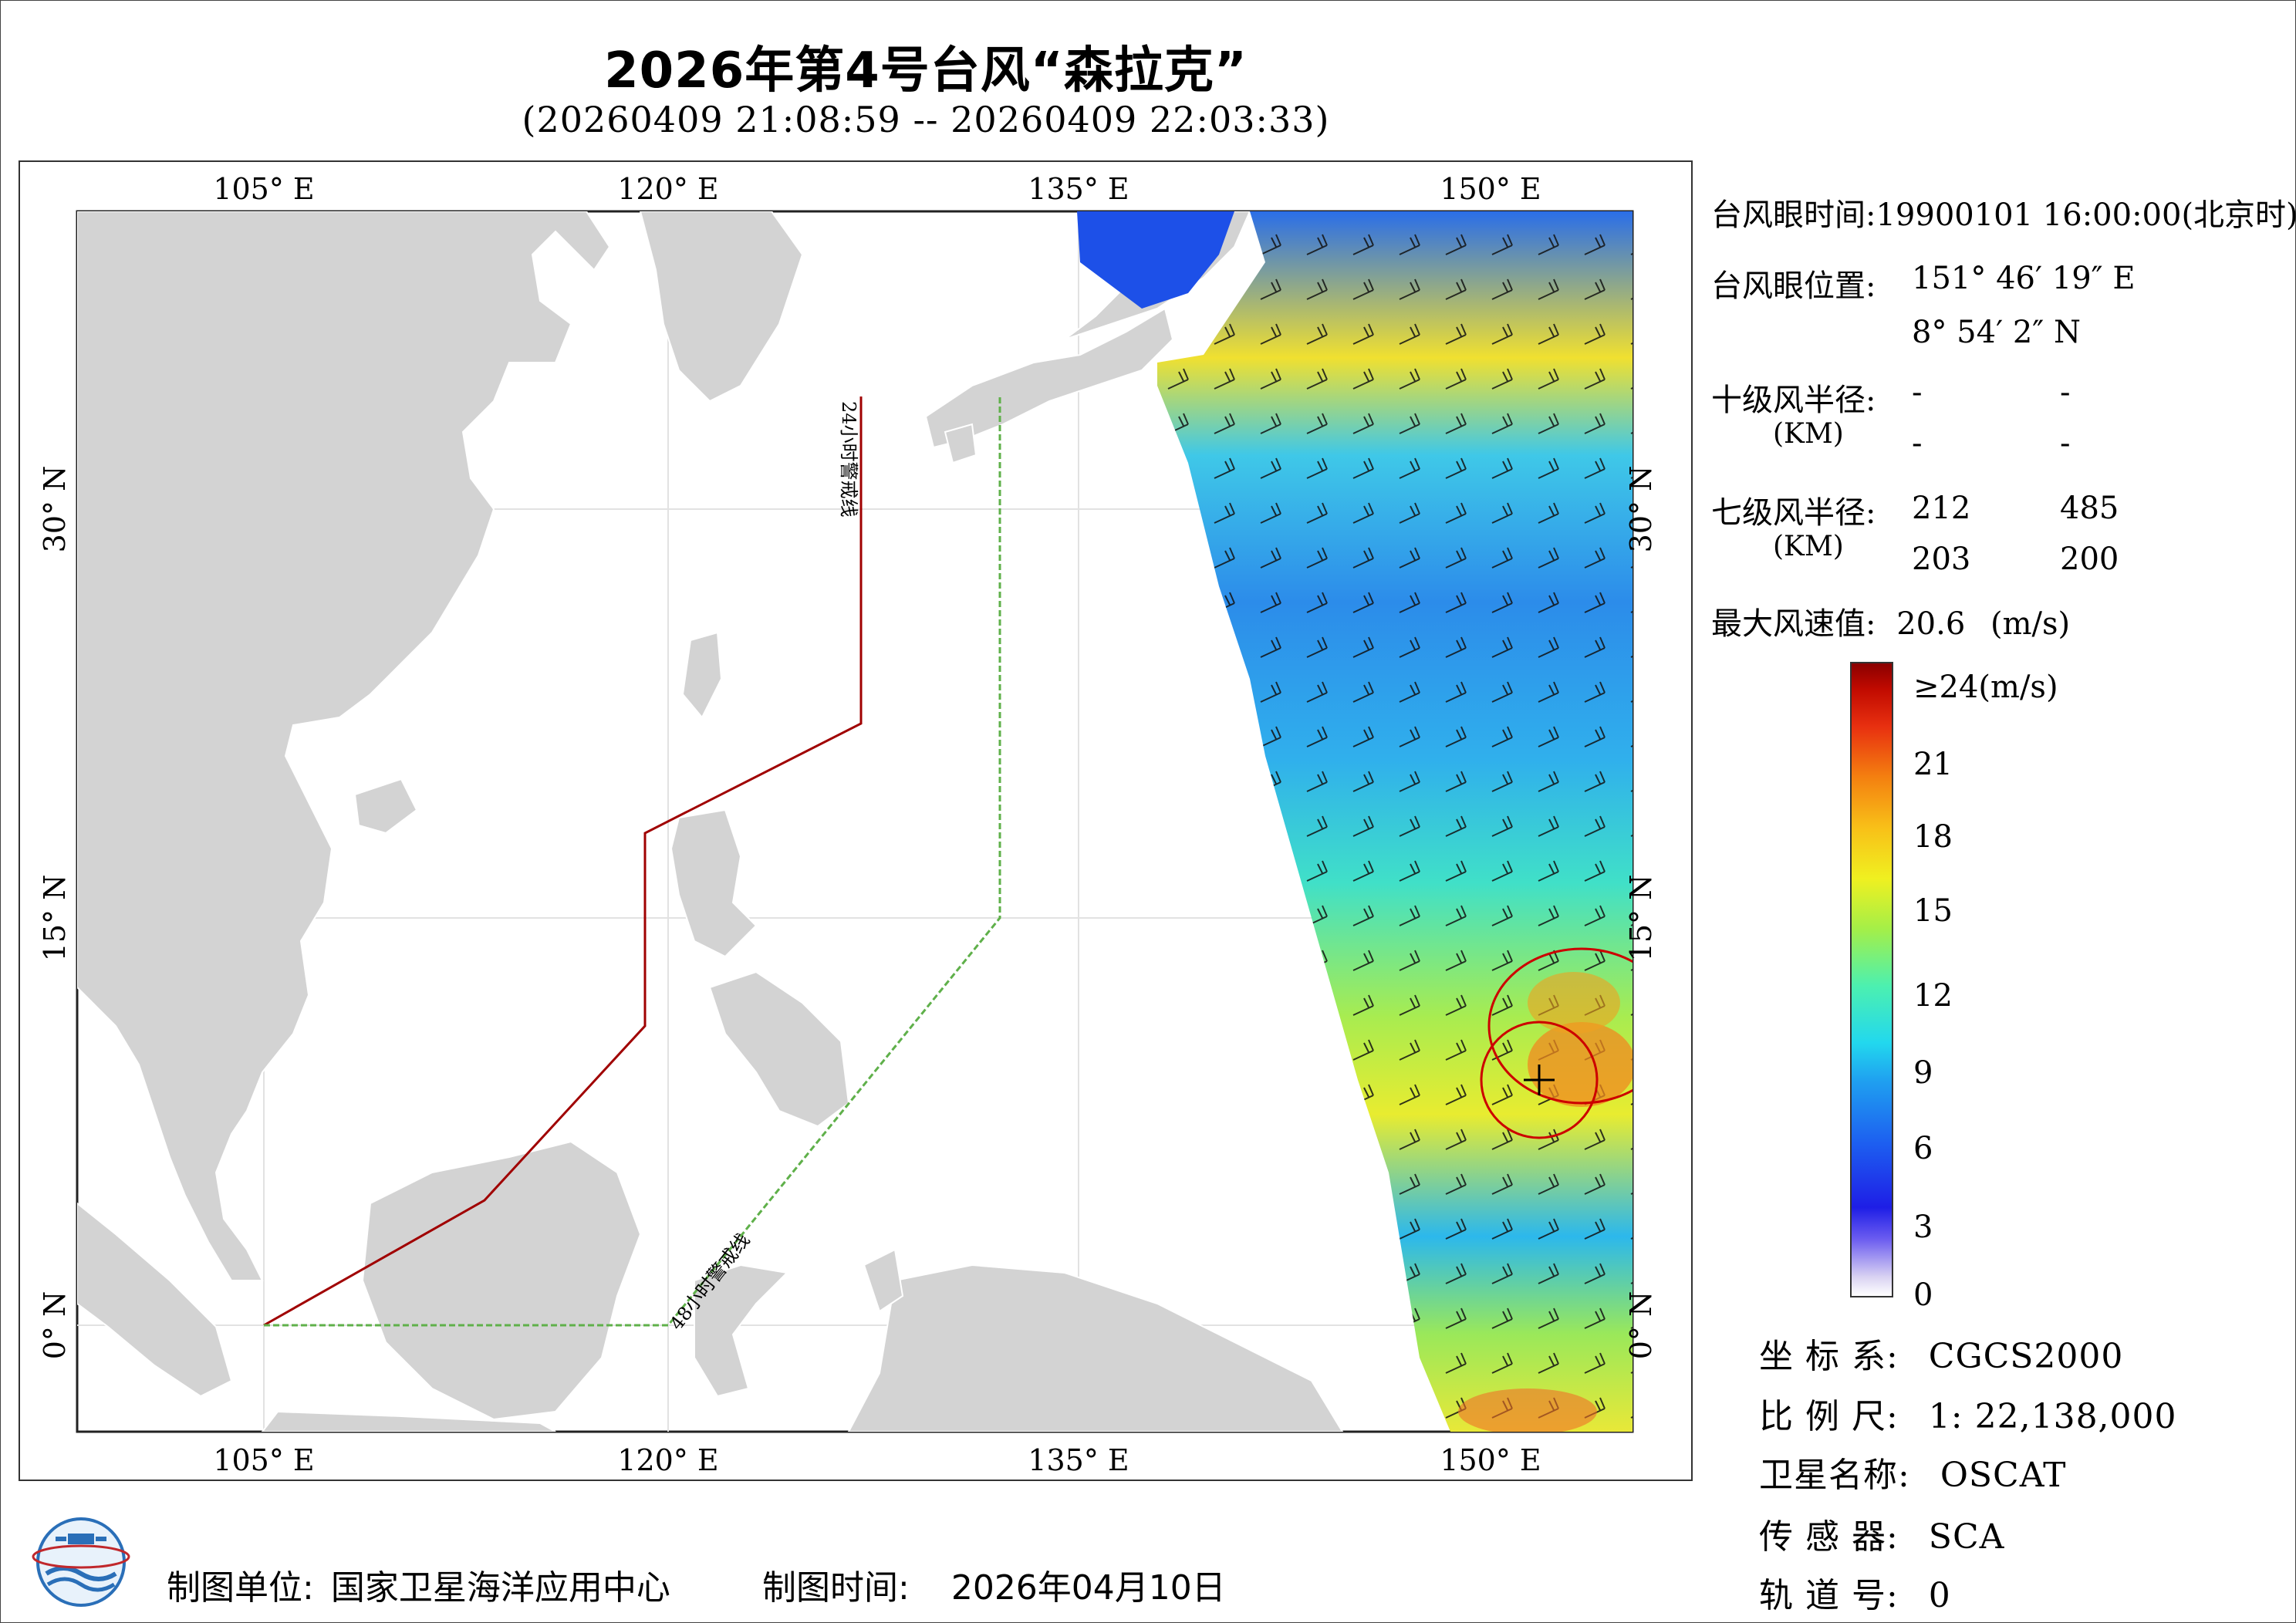 The height and width of the screenshot is (1623, 2296). Describe the element at coordinates (2086, 215) in the screenshot. I see `eye-time-value: 19900101 16:00:00(北京时)` at that location.